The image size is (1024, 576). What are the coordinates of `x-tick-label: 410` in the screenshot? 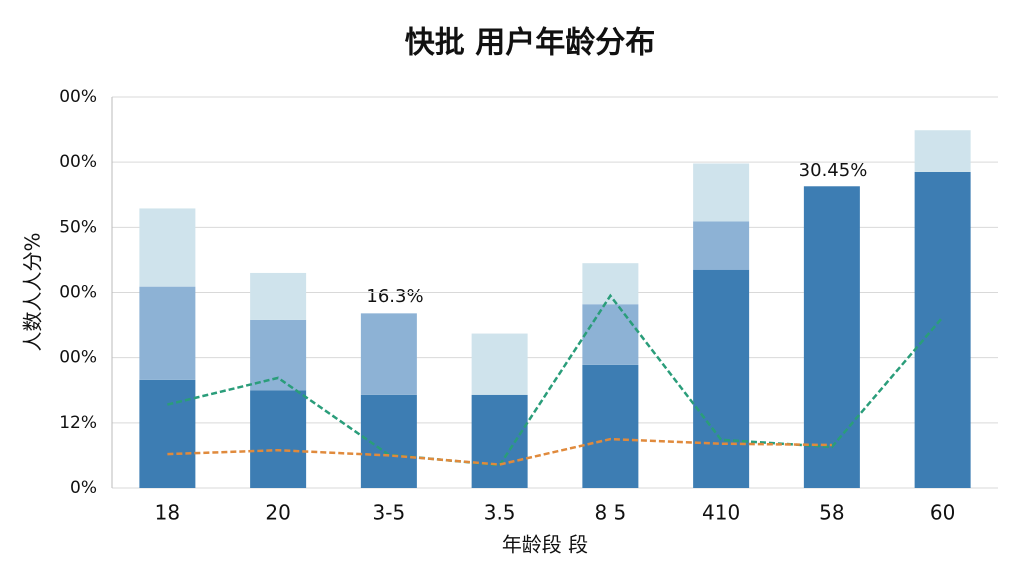 It's located at (721, 513).